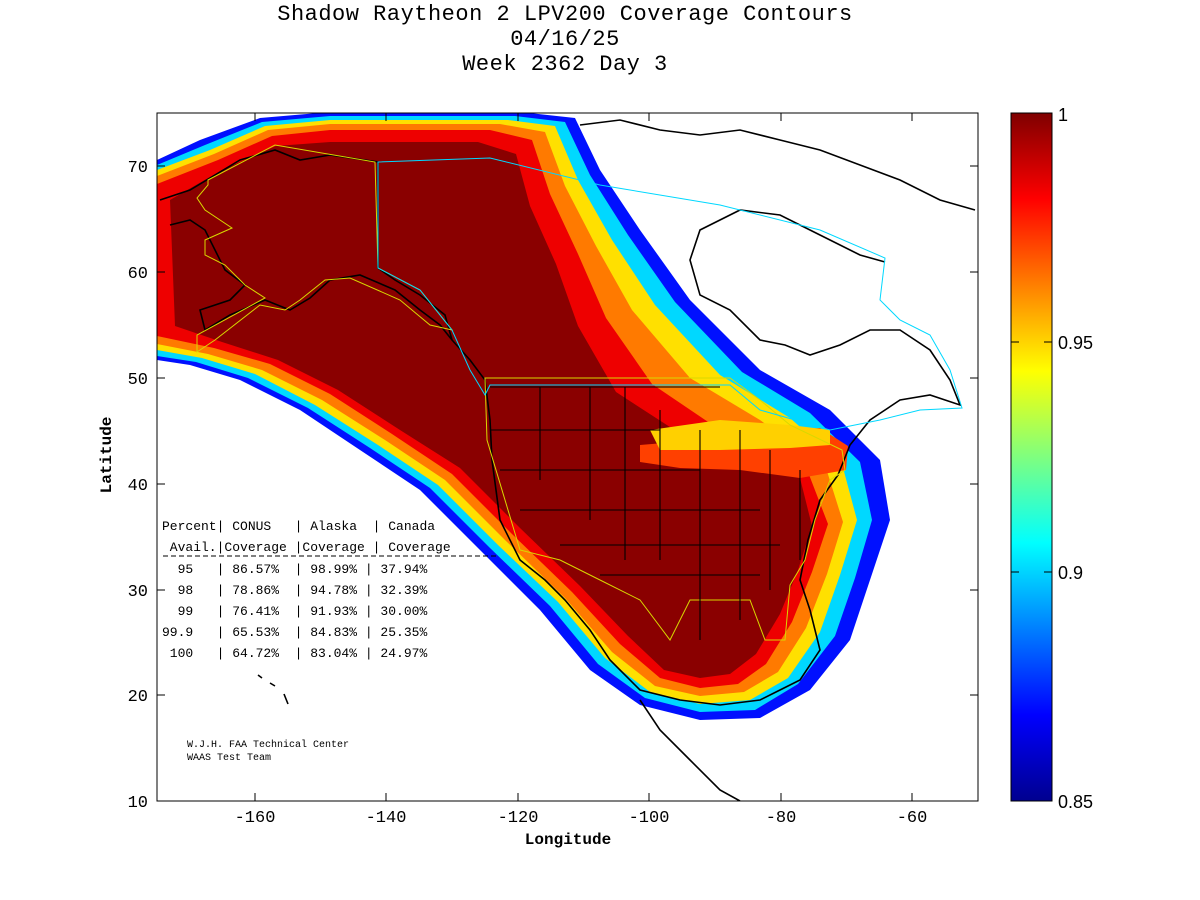 This screenshot has height=900, width=1200. I want to click on y-tick-label: 40, so click(138, 486).